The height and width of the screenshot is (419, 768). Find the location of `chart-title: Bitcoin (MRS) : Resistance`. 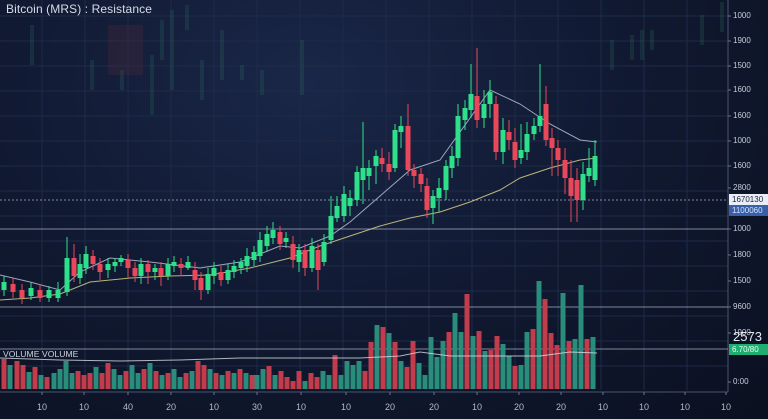

chart-title: Bitcoin (MRS) : Resistance is located at coordinates (79, 9).